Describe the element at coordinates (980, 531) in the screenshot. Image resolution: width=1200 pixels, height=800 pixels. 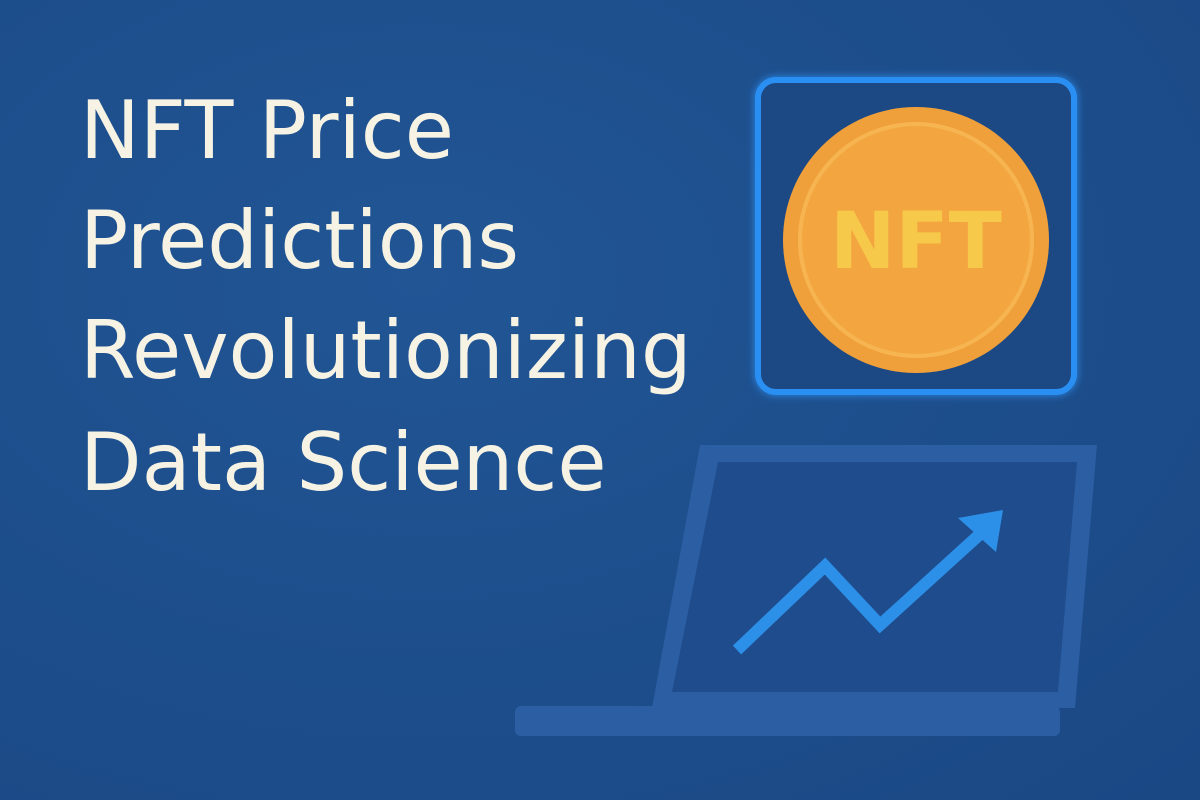
I see `trend-arrow-head` at that location.